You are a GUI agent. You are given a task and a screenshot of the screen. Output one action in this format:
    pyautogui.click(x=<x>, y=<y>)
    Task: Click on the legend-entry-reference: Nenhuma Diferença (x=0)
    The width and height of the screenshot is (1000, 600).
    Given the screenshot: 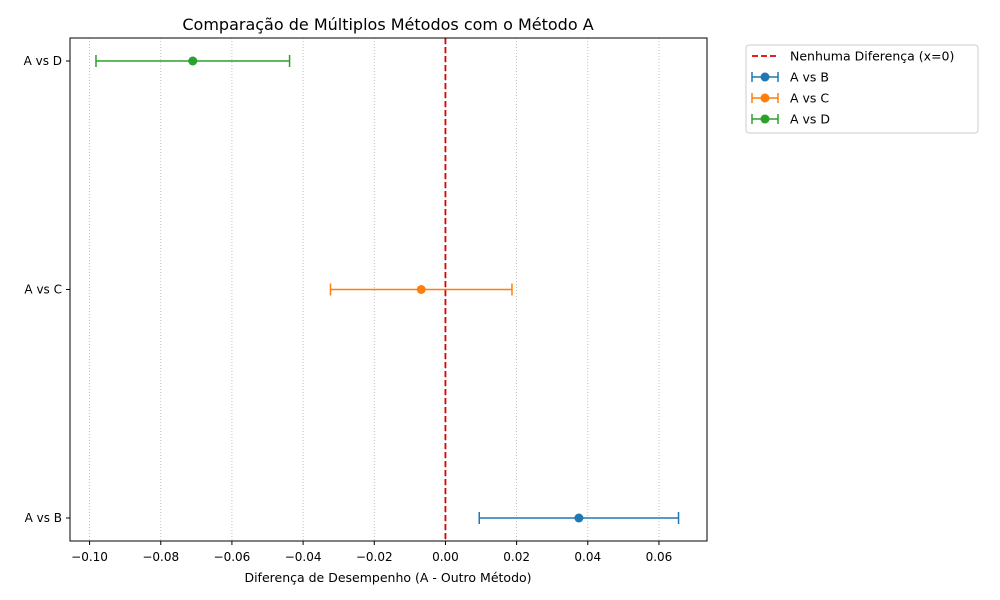 What is the action you would take?
    pyautogui.click(x=853, y=56)
    